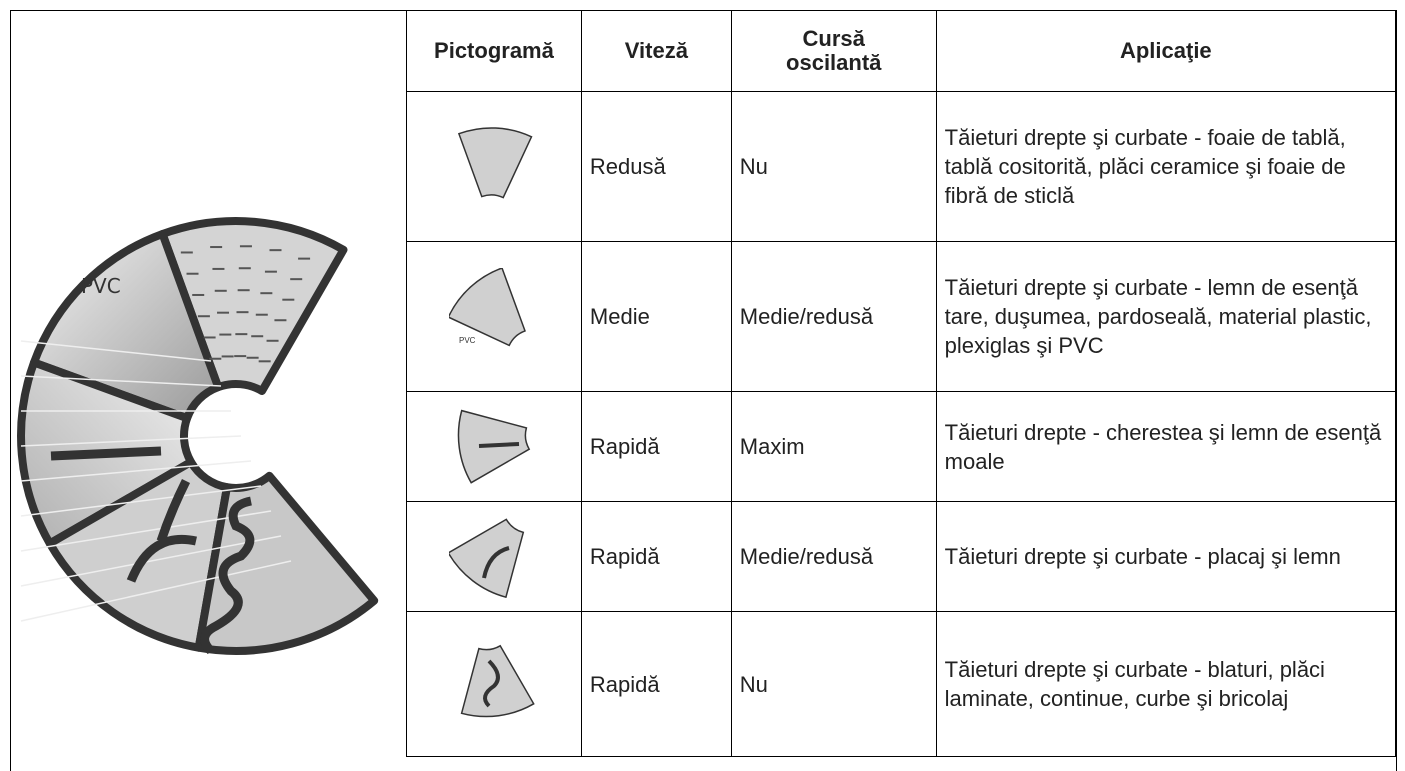 This screenshot has height=771, width=1405. What do you see at coordinates (656, 316) in the screenshot?
I see `speed: Medie` at bounding box center [656, 316].